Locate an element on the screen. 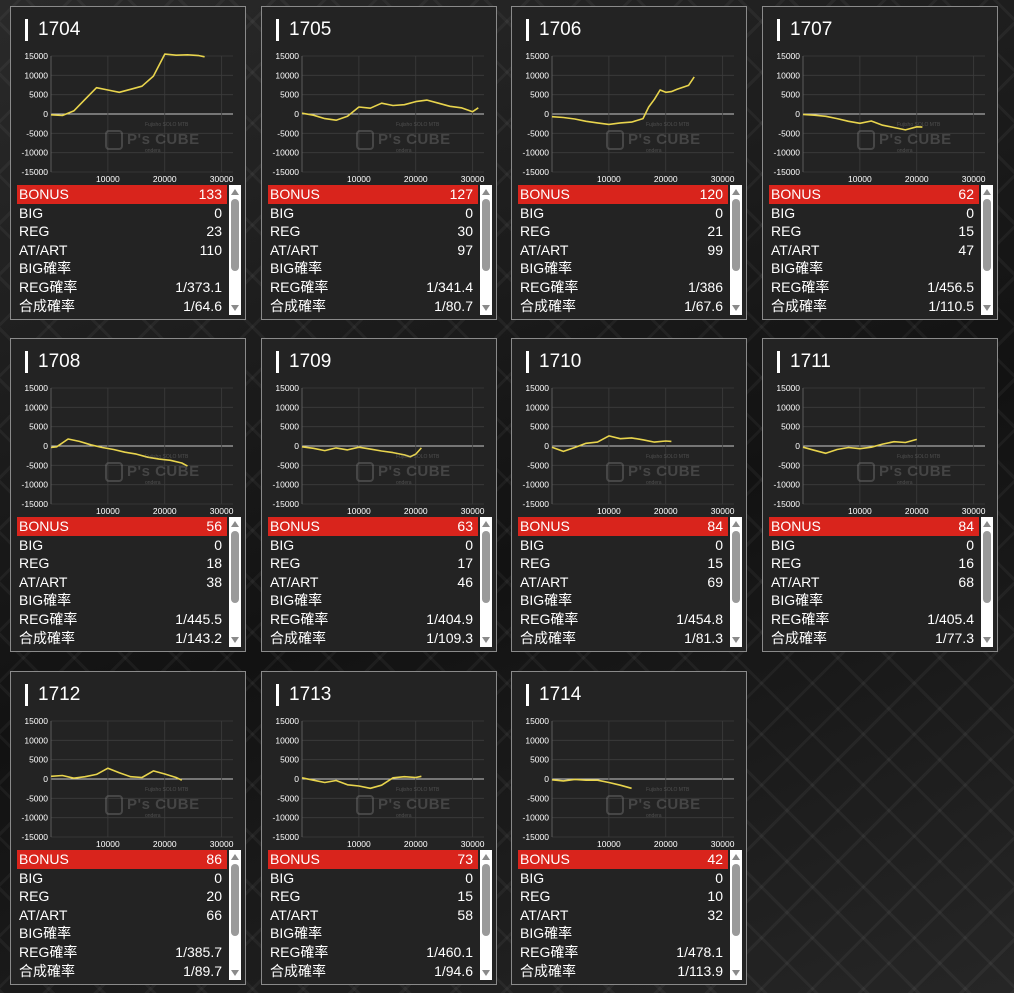 The width and height of the screenshot is (1014, 993). atart-value: 66 is located at coordinates (214, 914).